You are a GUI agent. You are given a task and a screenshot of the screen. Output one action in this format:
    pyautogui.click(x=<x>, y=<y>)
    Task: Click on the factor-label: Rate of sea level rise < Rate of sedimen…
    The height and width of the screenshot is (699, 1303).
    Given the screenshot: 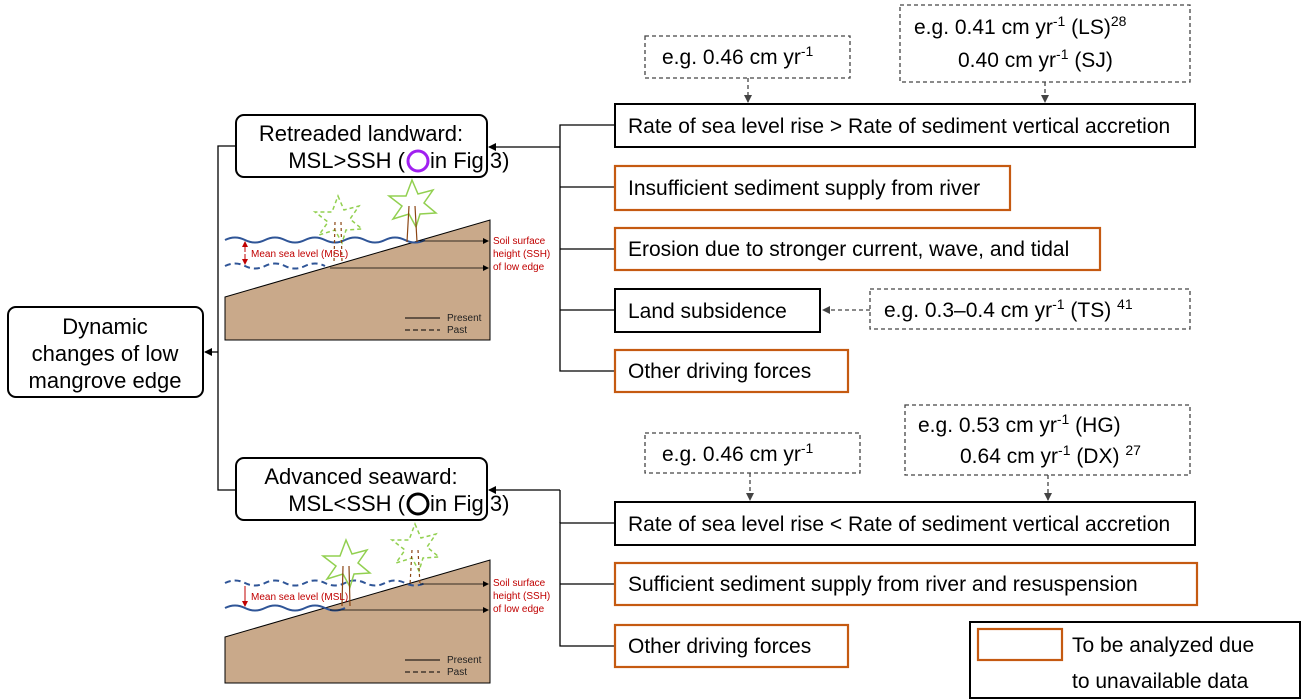 What is the action you would take?
    pyautogui.click(x=899, y=524)
    